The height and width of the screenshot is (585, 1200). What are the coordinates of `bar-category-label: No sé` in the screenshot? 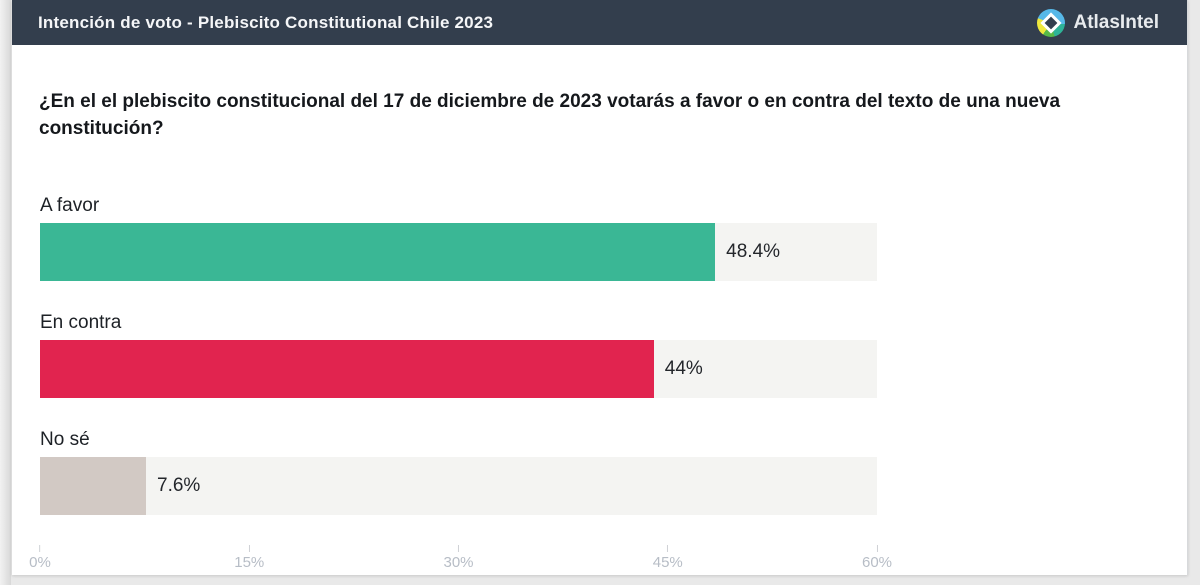 It's located at (65, 440).